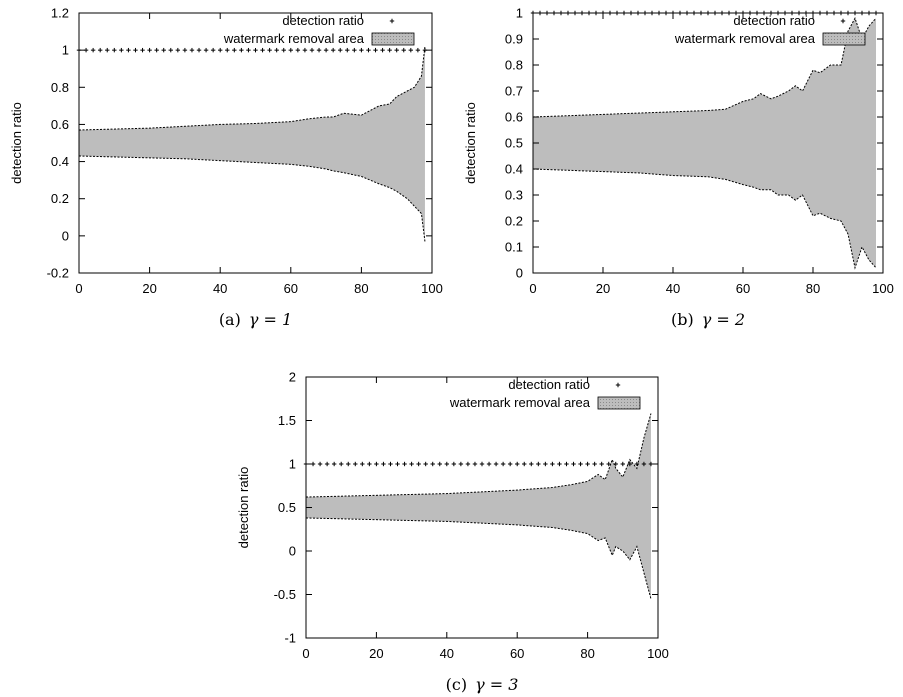 The image size is (903, 697). What do you see at coordinates (704, 219) in the screenshot?
I see `removal-area-lower-edge` at bounding box center [704, 219].